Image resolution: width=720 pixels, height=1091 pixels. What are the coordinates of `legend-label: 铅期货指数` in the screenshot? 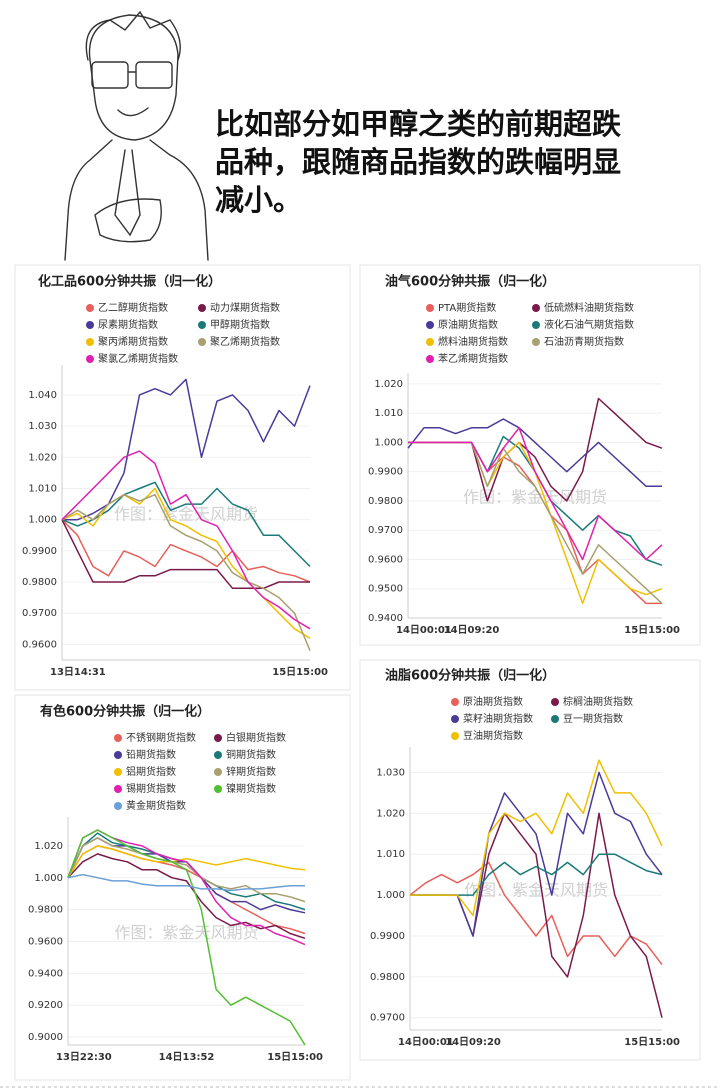 It's located at (151, 754).